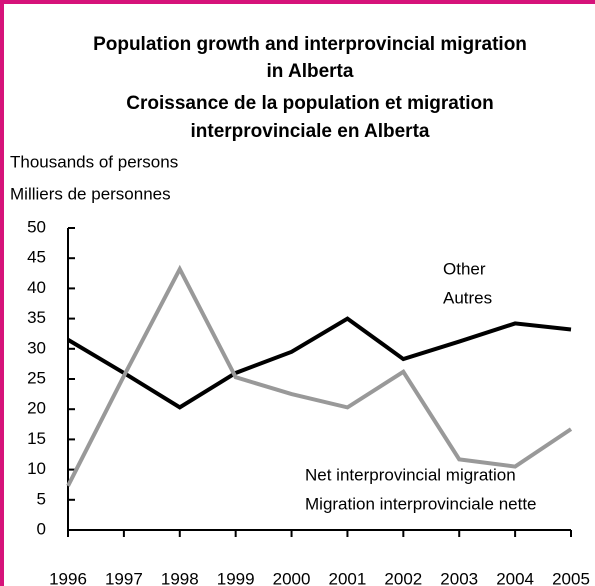 This screenshot has width=595, height=586. I want to click on y-tick-label: 10, so click(36, 468).